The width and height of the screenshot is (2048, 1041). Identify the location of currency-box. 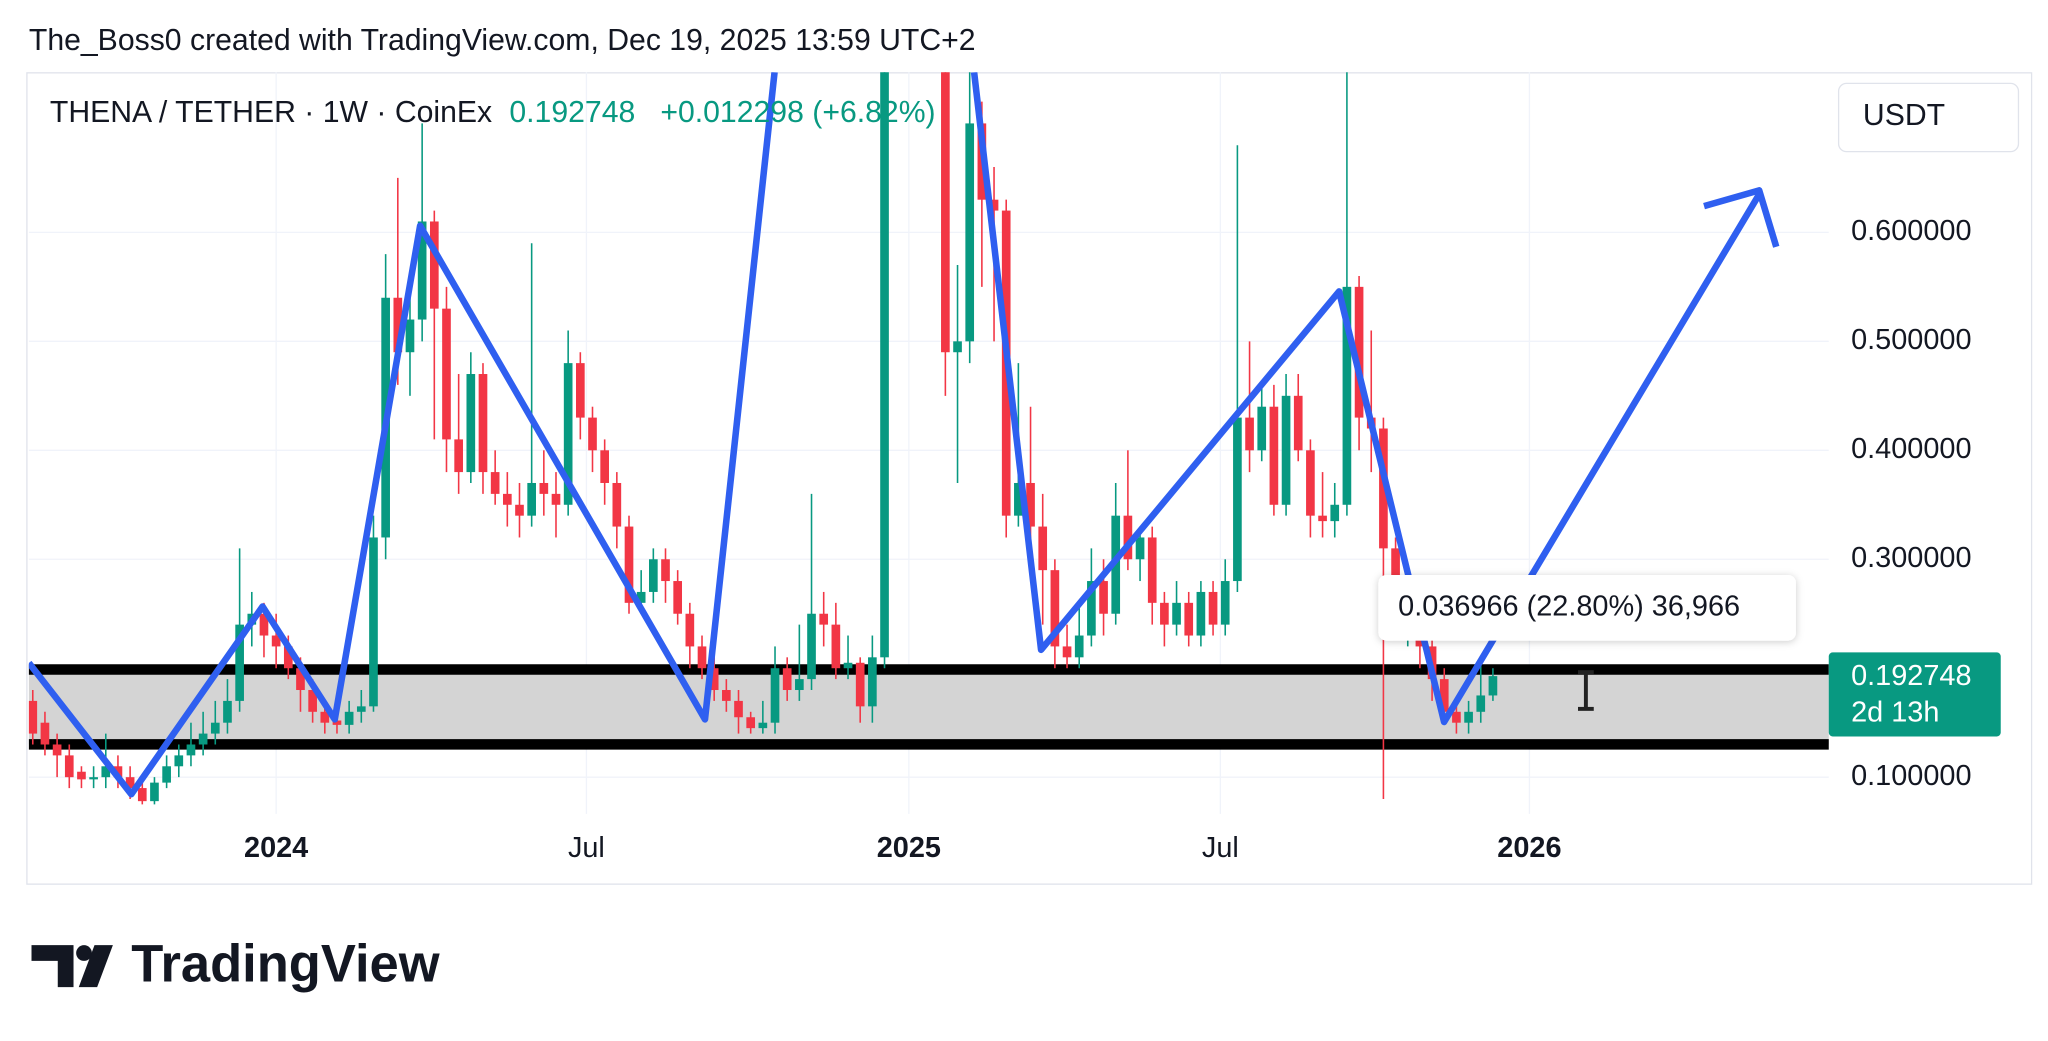
(1928, 117).